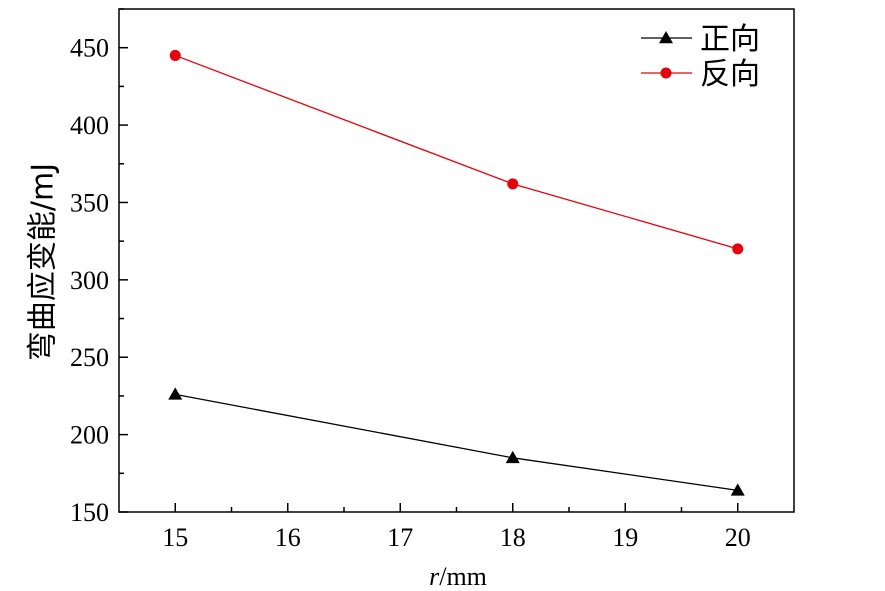  What do you see at coordinates (513, 537) in the screenshot?
I see `x-tick-label: 18` at bounding box center [513, 537].